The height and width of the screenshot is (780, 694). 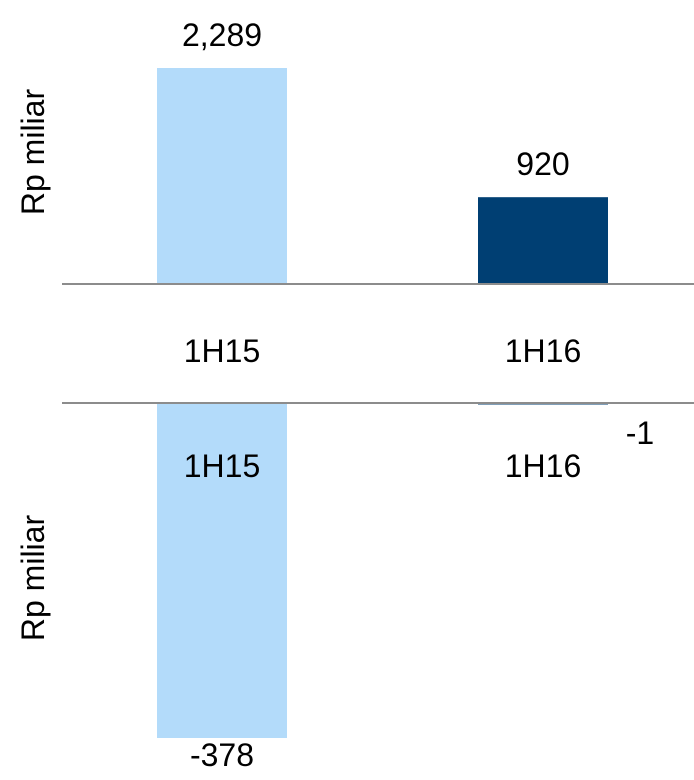 I want to click on bar-top-1H16, so click(x=543, y=240).